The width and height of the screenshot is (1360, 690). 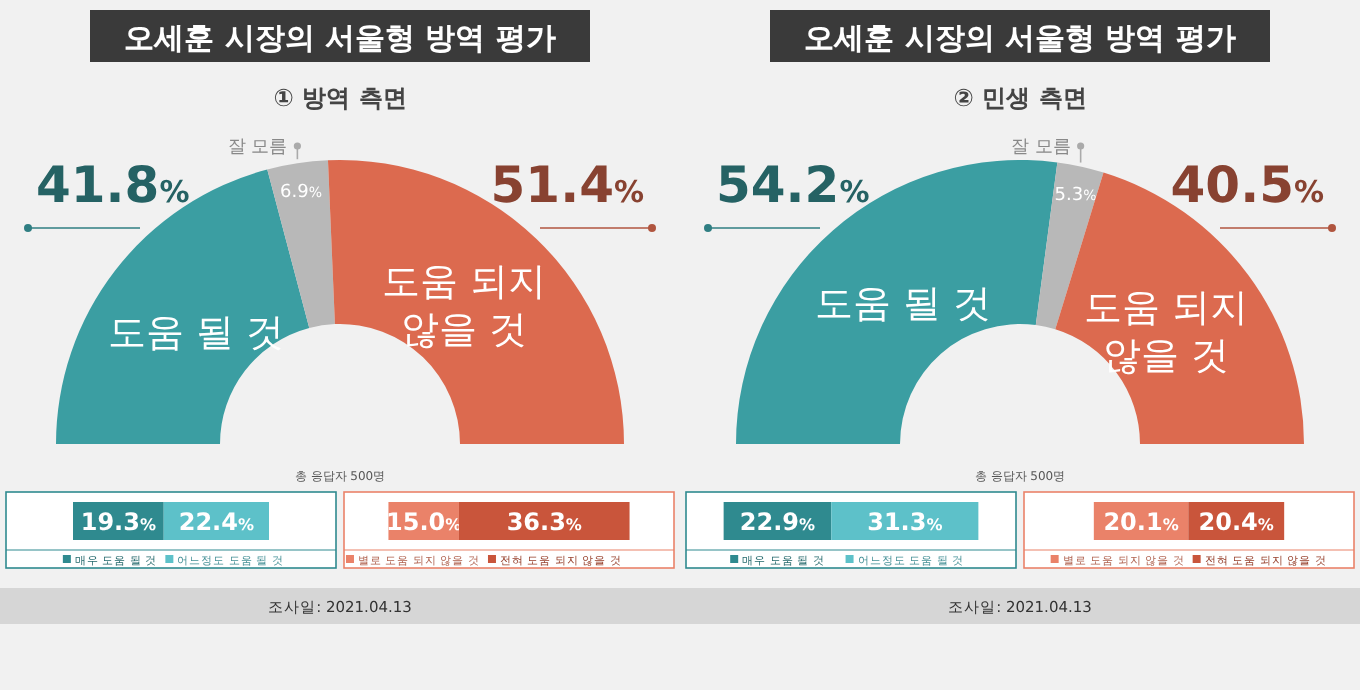 I want to click on data-label: 41.8%, so click(x=113, y=185).